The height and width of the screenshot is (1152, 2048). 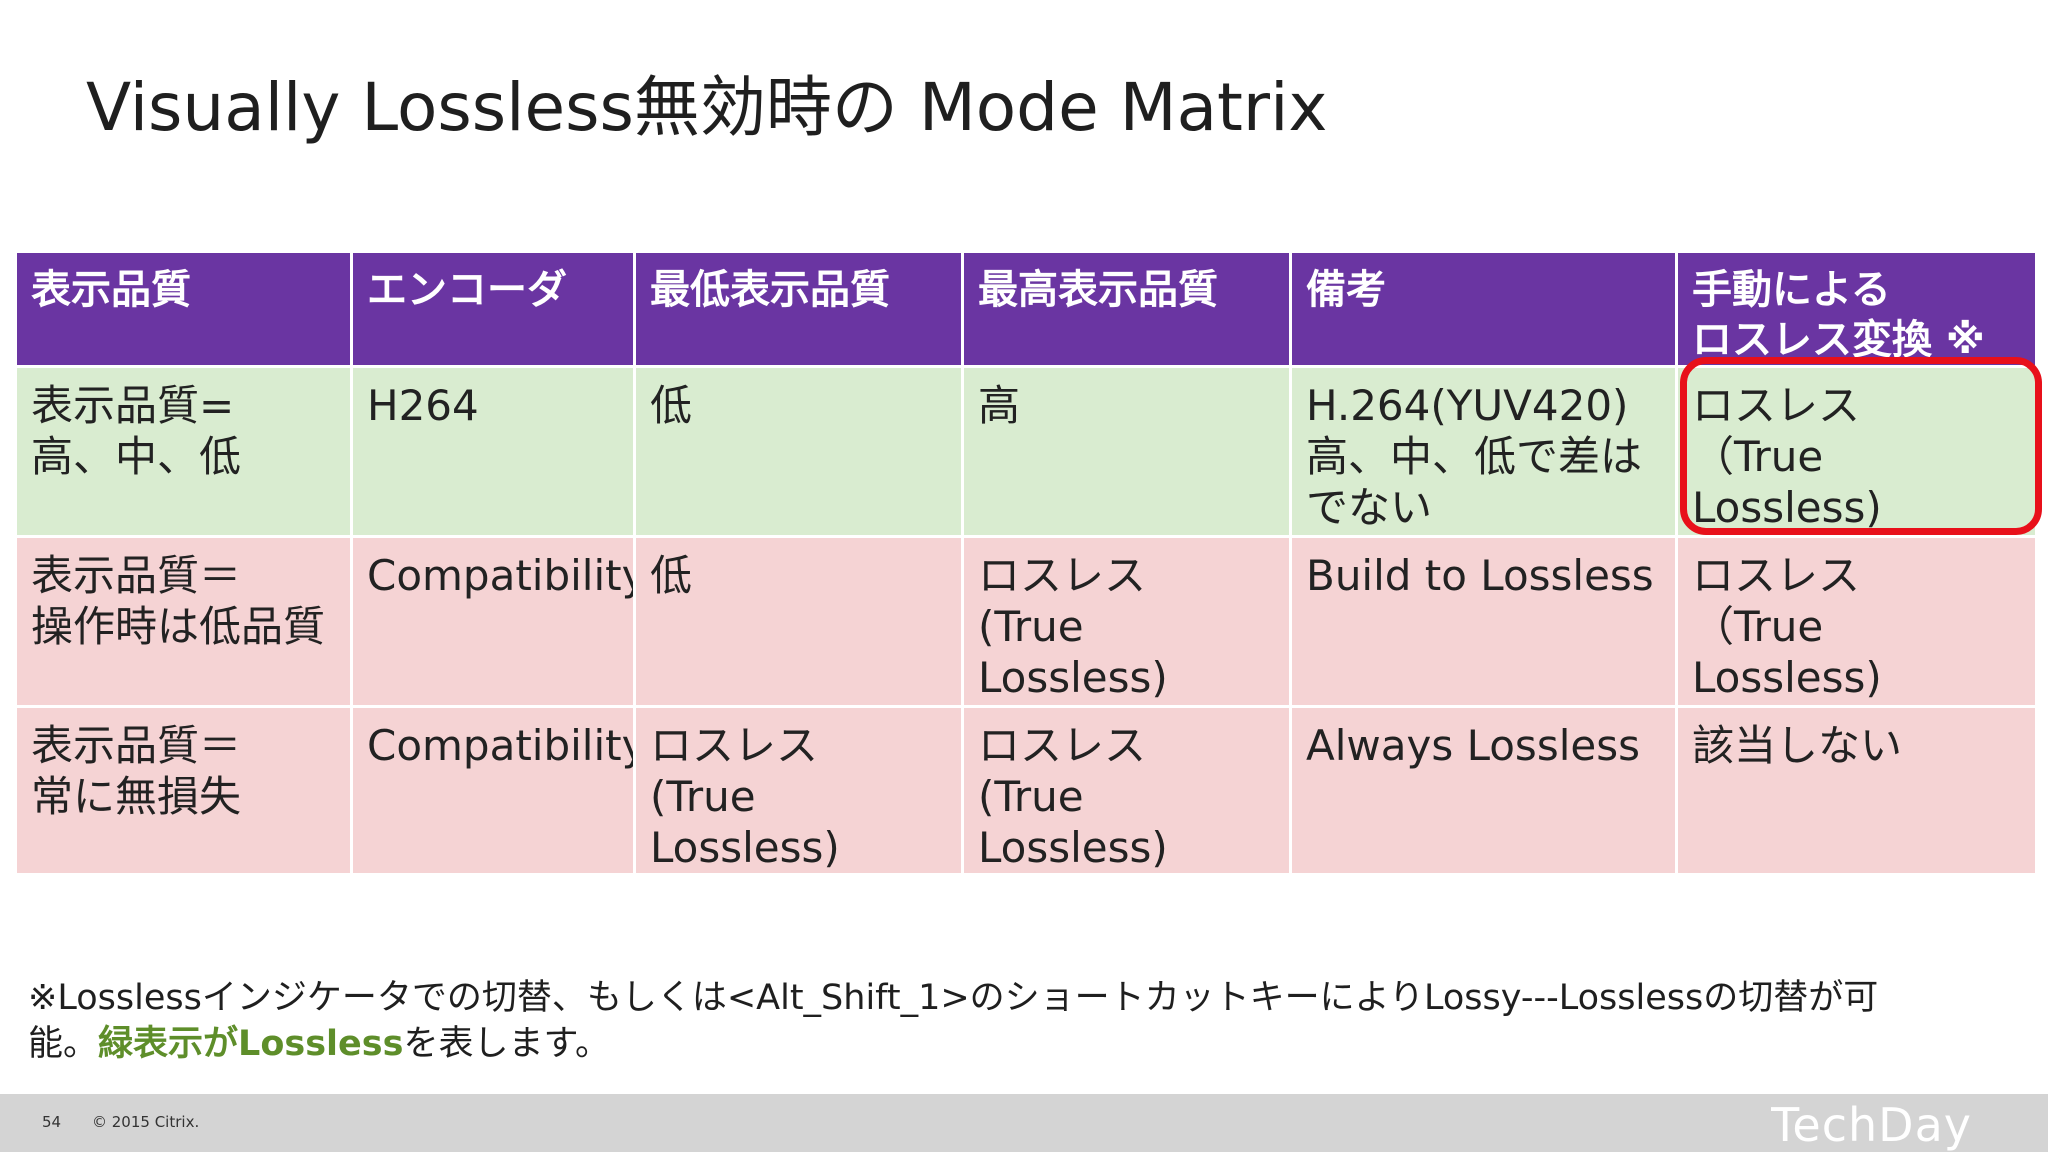 I want to click on table-cell: H.264(YUV420) 高、中、低で差は でない, so click(x=1483, y=451).